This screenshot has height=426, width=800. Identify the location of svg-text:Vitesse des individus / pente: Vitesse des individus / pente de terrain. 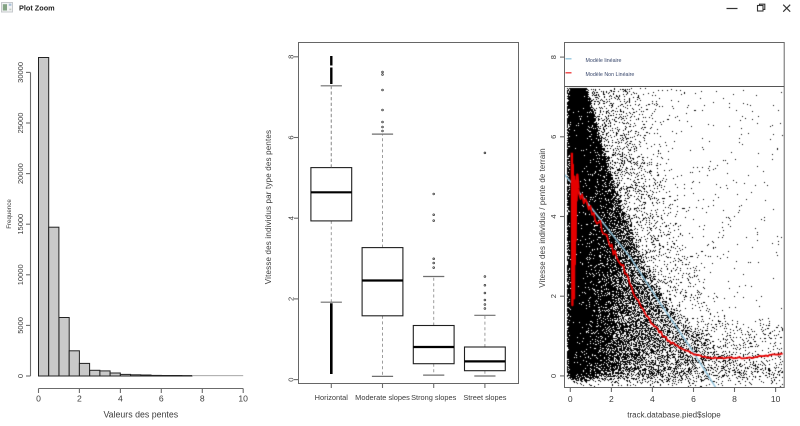
(542, 217).